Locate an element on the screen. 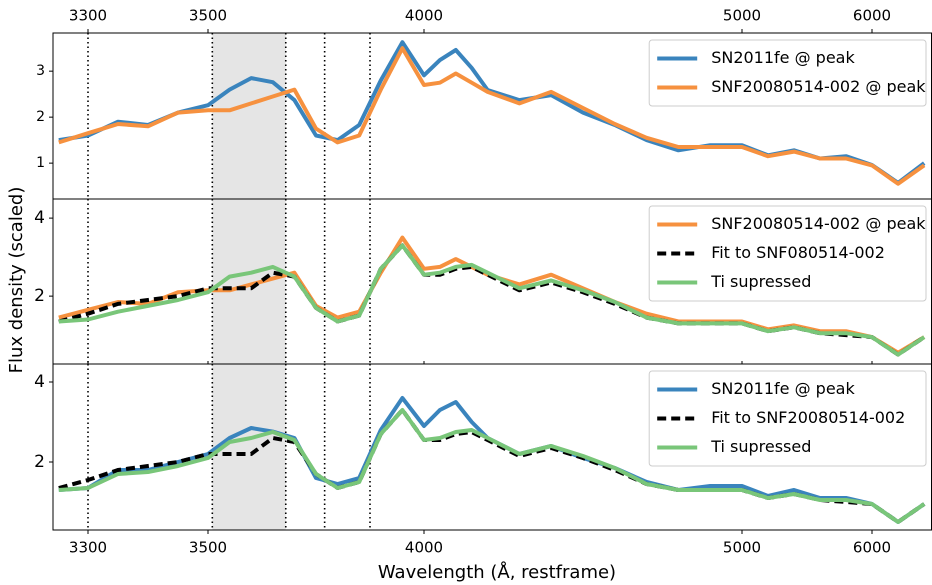 Image resolution: width=932 pixels, height=585 pixels. x-tick-label: 3500 is located at coordinates (208, 548).